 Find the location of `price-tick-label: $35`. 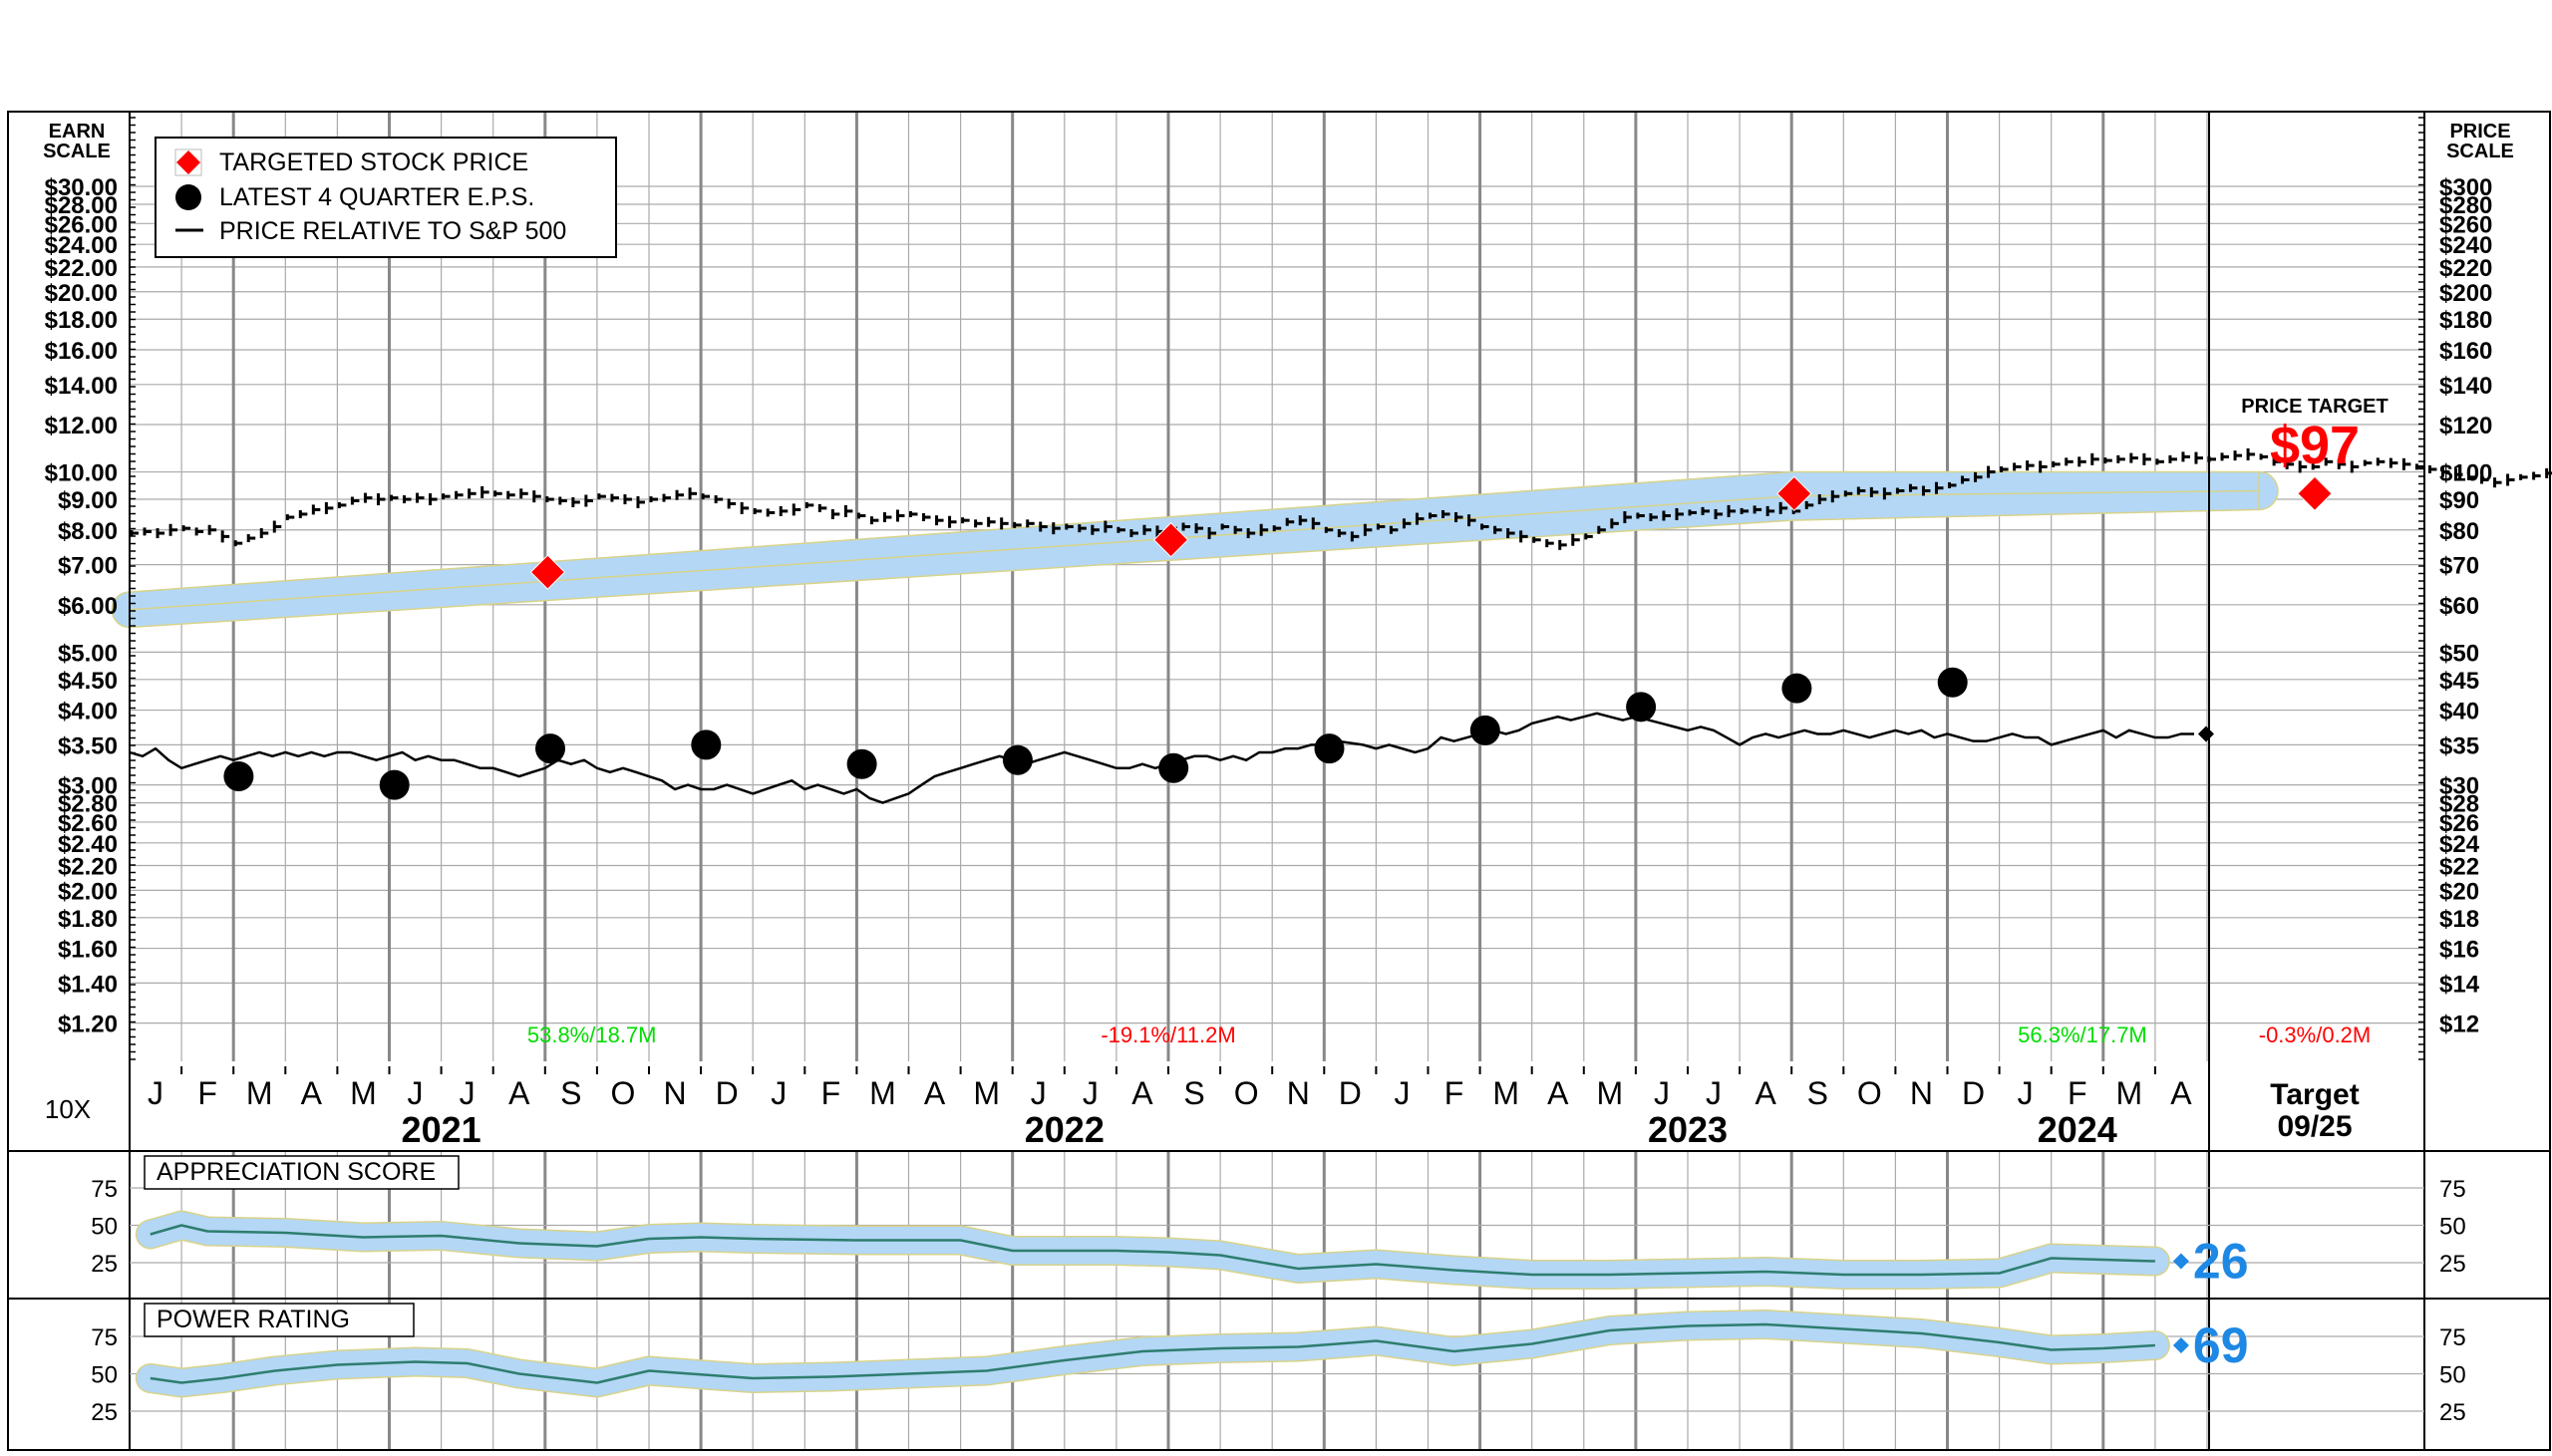

price-tick-label: $35 is located at coordinates (2459, 746).